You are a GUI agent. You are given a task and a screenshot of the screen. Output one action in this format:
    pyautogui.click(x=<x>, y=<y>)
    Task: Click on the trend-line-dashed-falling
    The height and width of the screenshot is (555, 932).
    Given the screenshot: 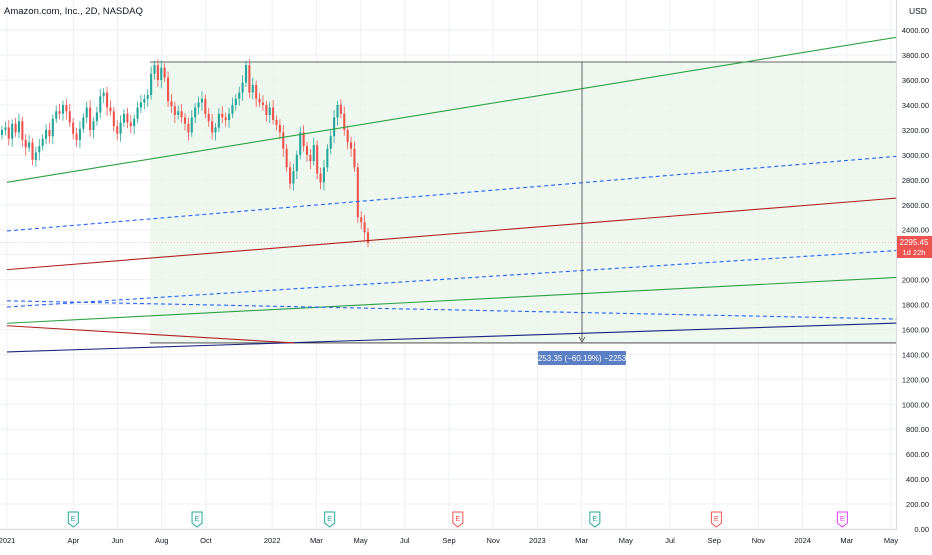 What is the action you would take?
    pyautogui.click(x=469, y=318)
    